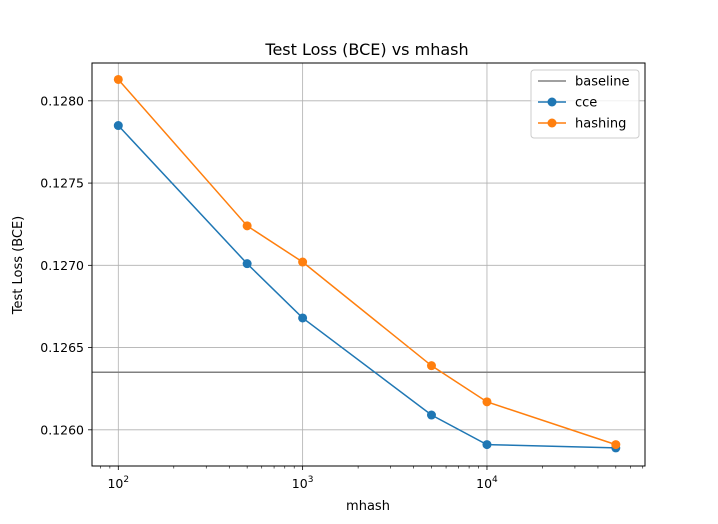  I want to click on y-tick-label: 0.1260, so click(62, 429).